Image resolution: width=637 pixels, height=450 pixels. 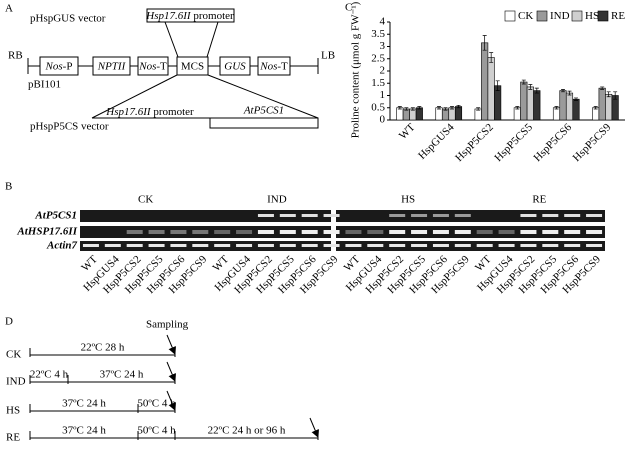 What do you see at coordinates (69, 127) in the screenshot?
I see `vector-label: pHspP5CS vector` at bounding box center [69, 127].